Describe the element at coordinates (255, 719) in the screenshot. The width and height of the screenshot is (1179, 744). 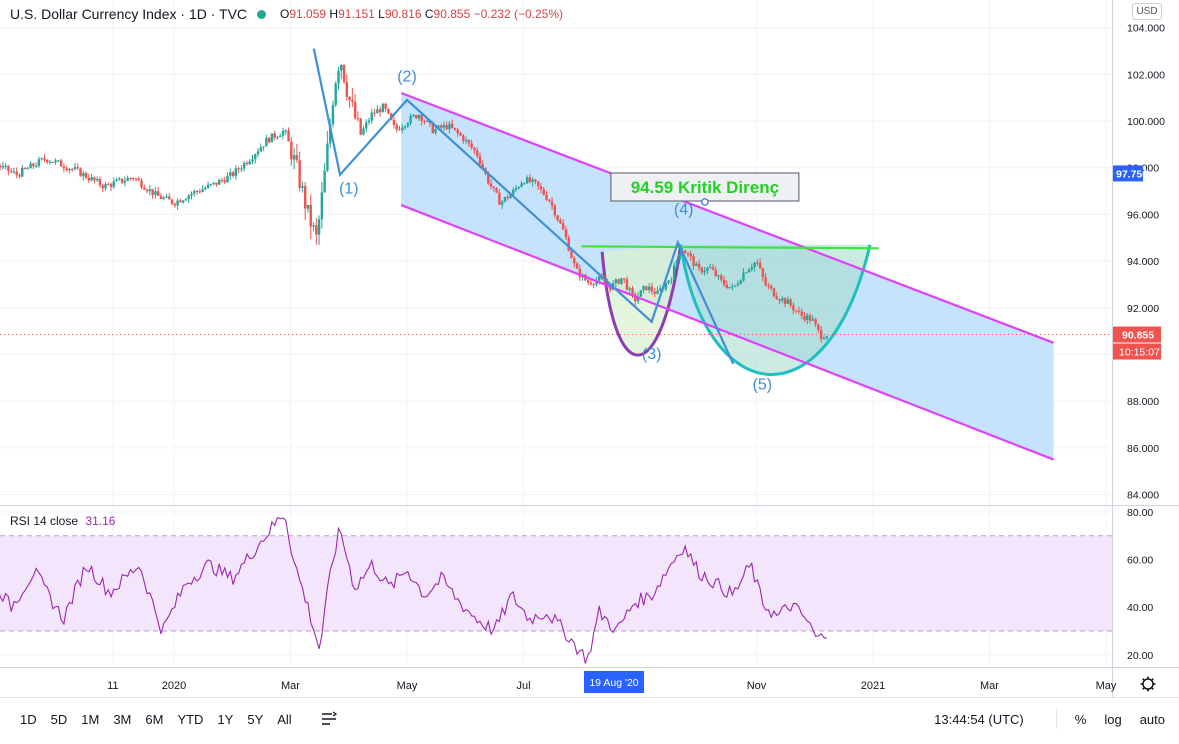
I see `timeframe-5y: 5Y` at that location.